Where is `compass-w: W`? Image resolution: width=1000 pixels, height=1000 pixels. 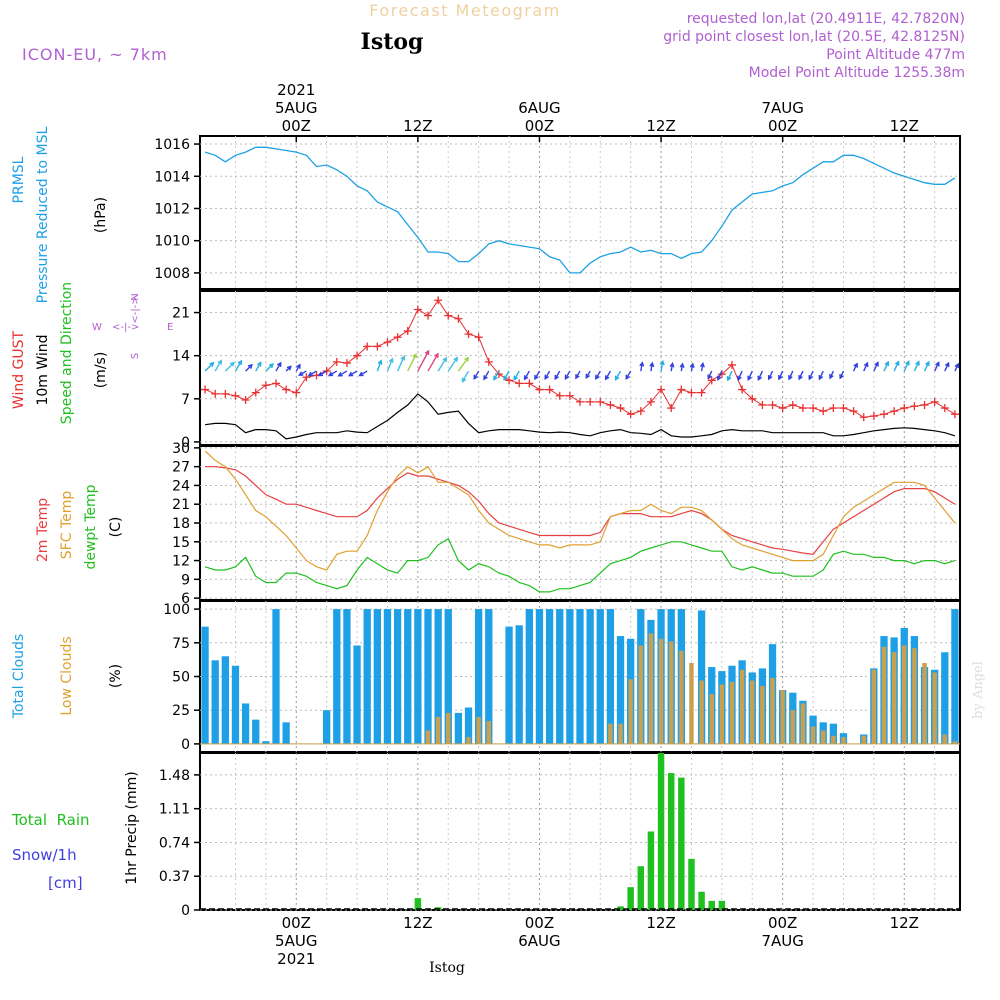
compass-w: W is located at coordinates (97, 327).